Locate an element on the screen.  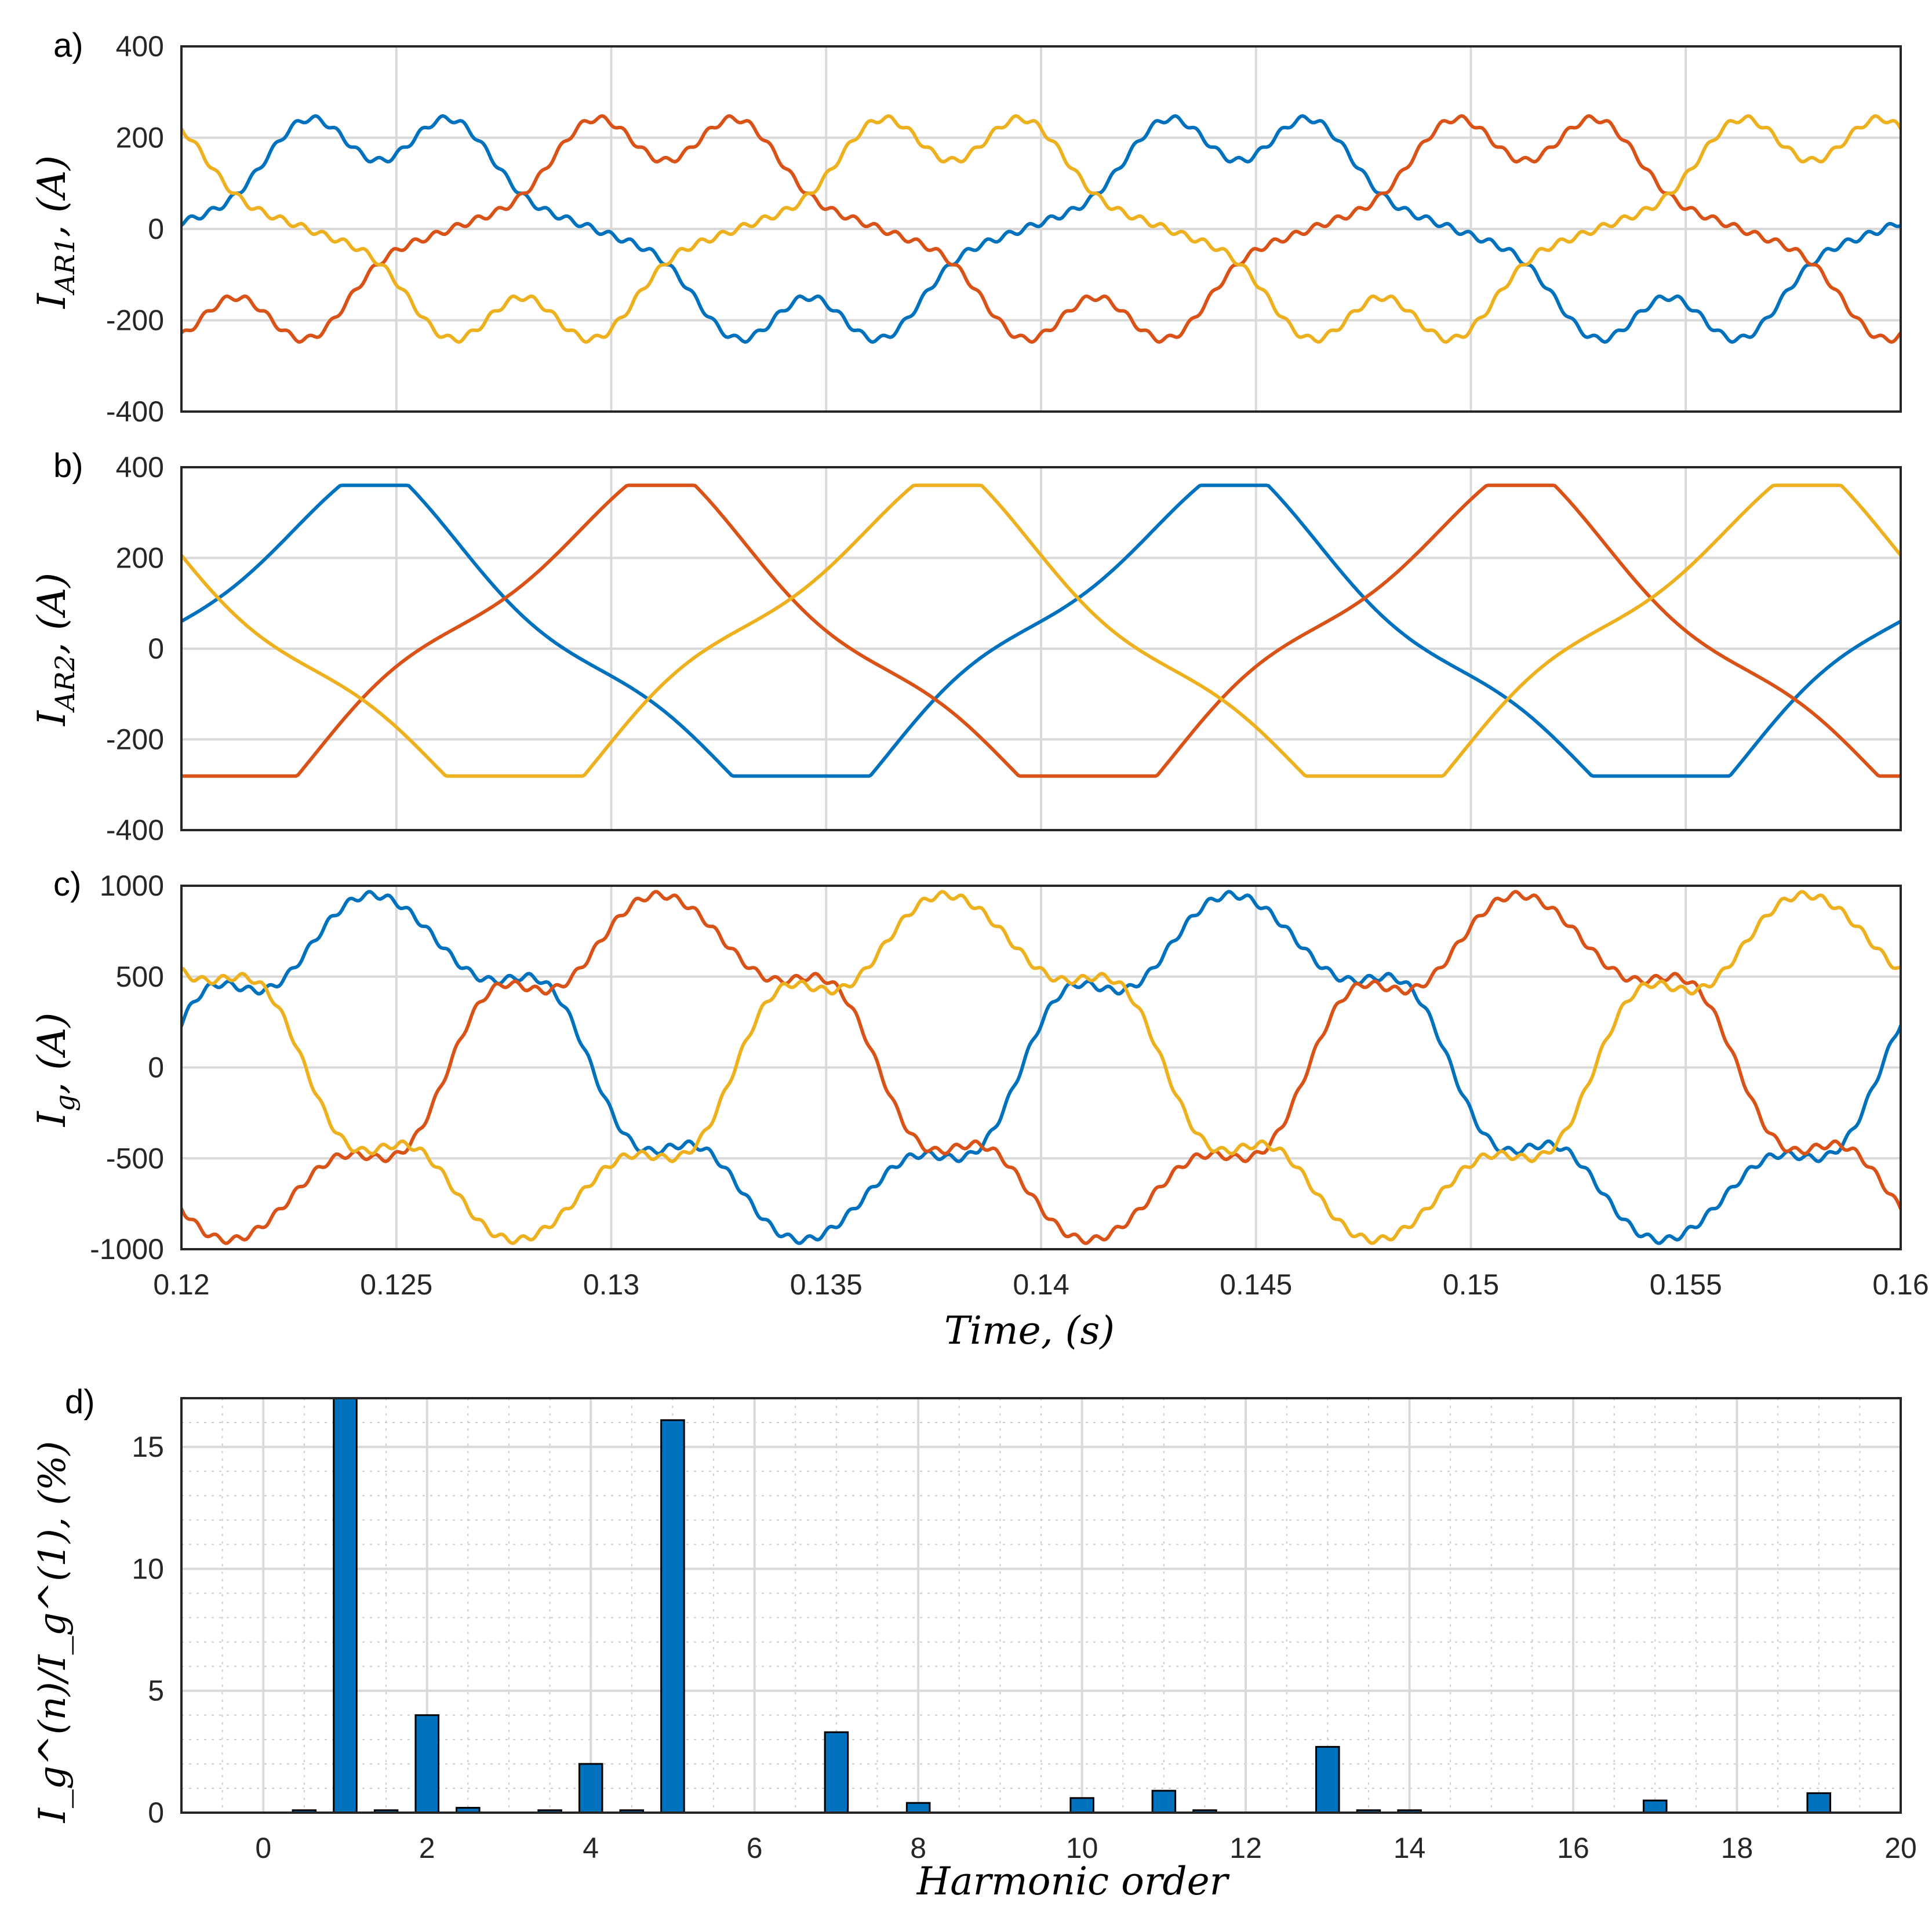
panel-c-ytick-label: -500 is located at coordinates (135, 1158).